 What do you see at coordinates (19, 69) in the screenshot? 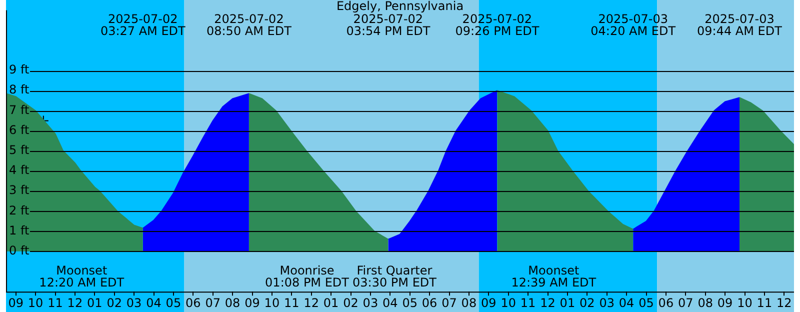
I see `y-tick-label: 9 ft` at bounding box center [19, 69].